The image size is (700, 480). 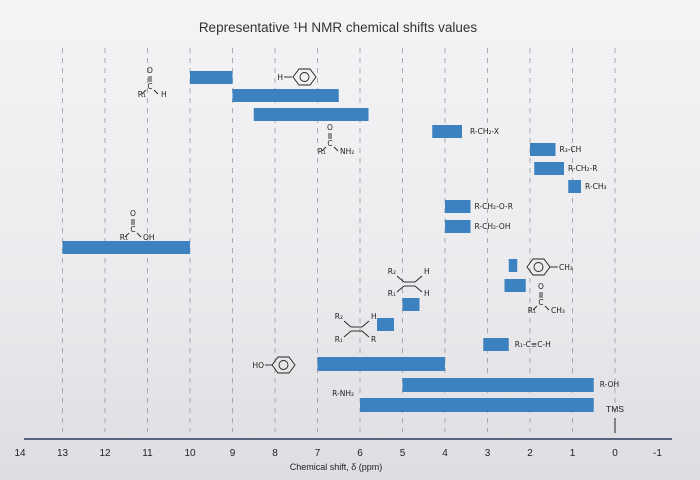 I want to click on x-tick-label: 1, so click(x=573, y=453).